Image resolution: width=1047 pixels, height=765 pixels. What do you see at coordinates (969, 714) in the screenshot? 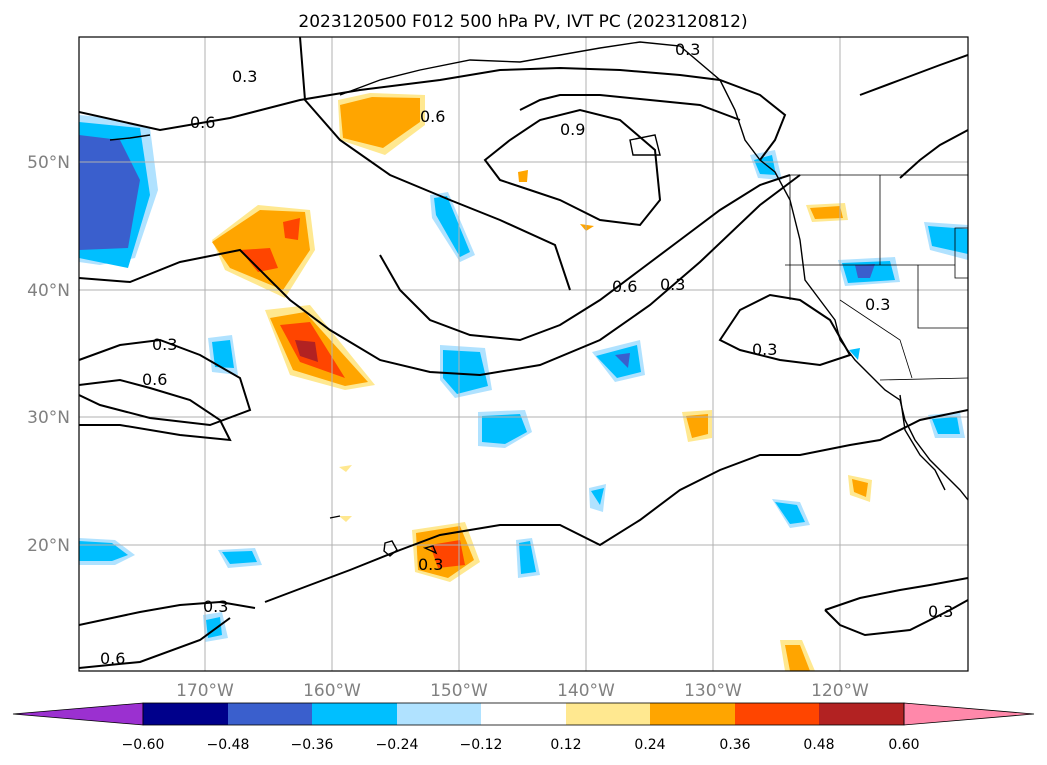
I see `colorbar-max-extend` at bounding box center [969, 714].